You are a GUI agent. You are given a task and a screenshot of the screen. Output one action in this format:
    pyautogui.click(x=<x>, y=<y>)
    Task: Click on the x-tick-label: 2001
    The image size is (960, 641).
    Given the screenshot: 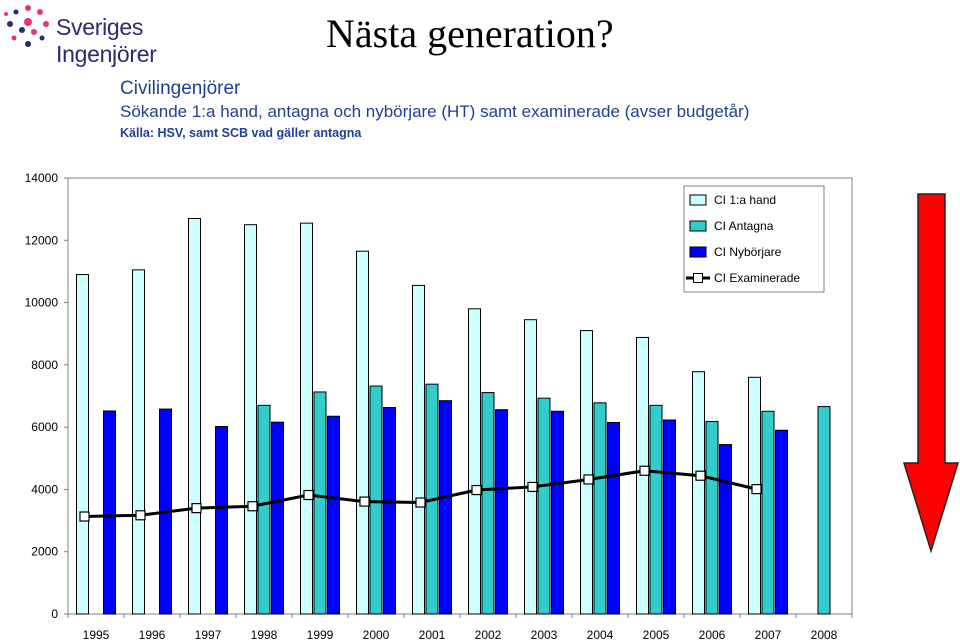 What is the action you would take?
    pyautogui.click(x=432, y=634)
    